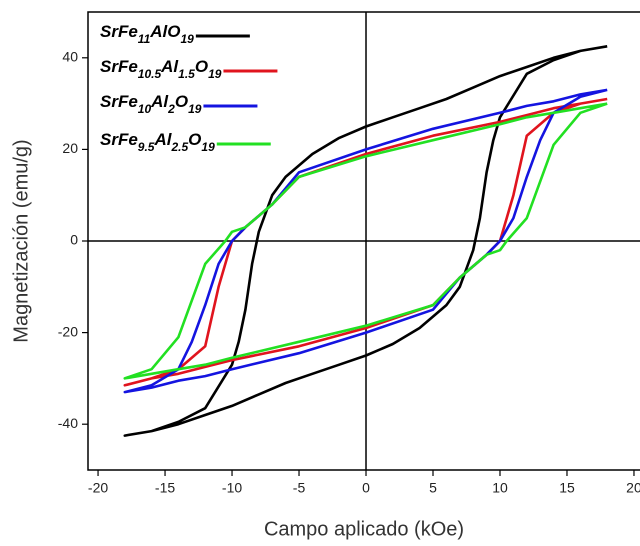 The width and height of the screenshot is (640, 546). What do you see at coordinates (21, 240) in the screenshot?
I see `y-axis-title: Magnetización (emu/g)` at bounding box center [21, 240].